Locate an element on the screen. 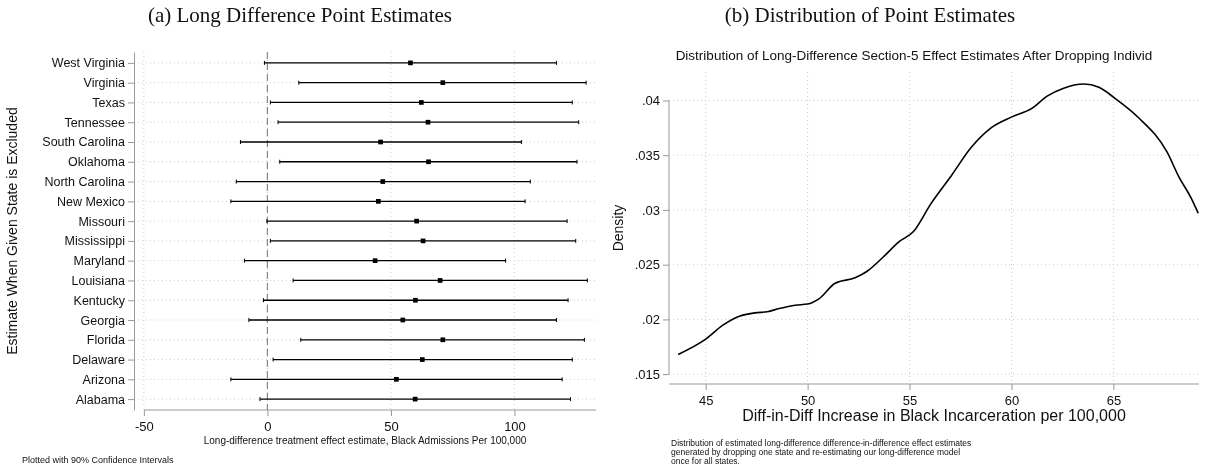 The width and height of the screenshot is (1206, 470). x-axis-title: Diff-in-Diff Increase in Black Incarceration per 100,000 is located at coordinates (934, 415).